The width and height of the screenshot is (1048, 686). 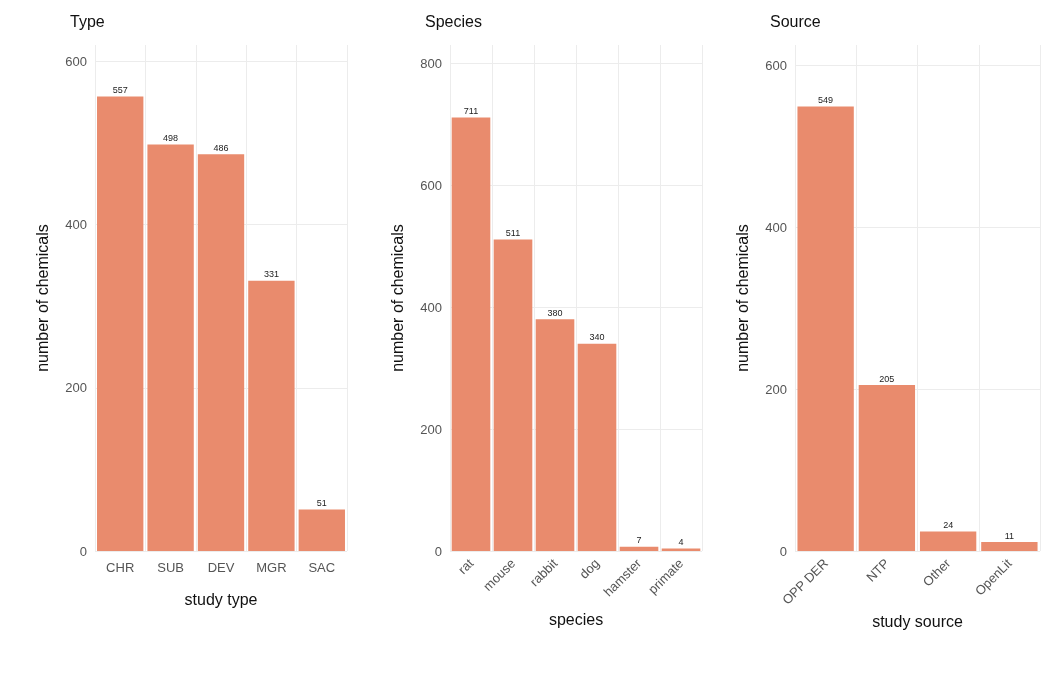 What do you see at coordinates (271, 567) in the screenshot?
I see `x-tick-label: MGR` at bounding box center [271, 567].